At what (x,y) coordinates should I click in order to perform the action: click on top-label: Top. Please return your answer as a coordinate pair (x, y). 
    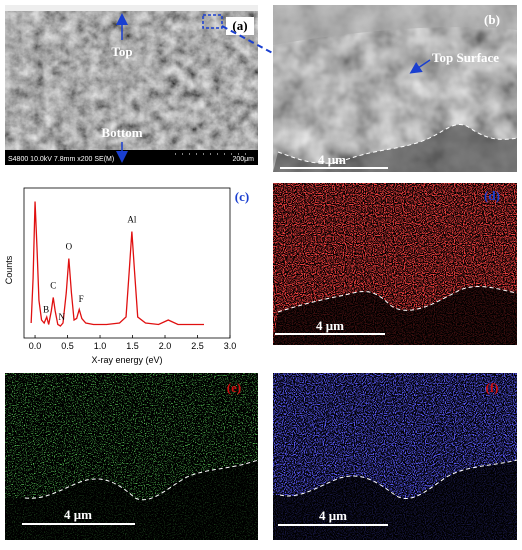
    Looking at the image, I should click on (121, 51).